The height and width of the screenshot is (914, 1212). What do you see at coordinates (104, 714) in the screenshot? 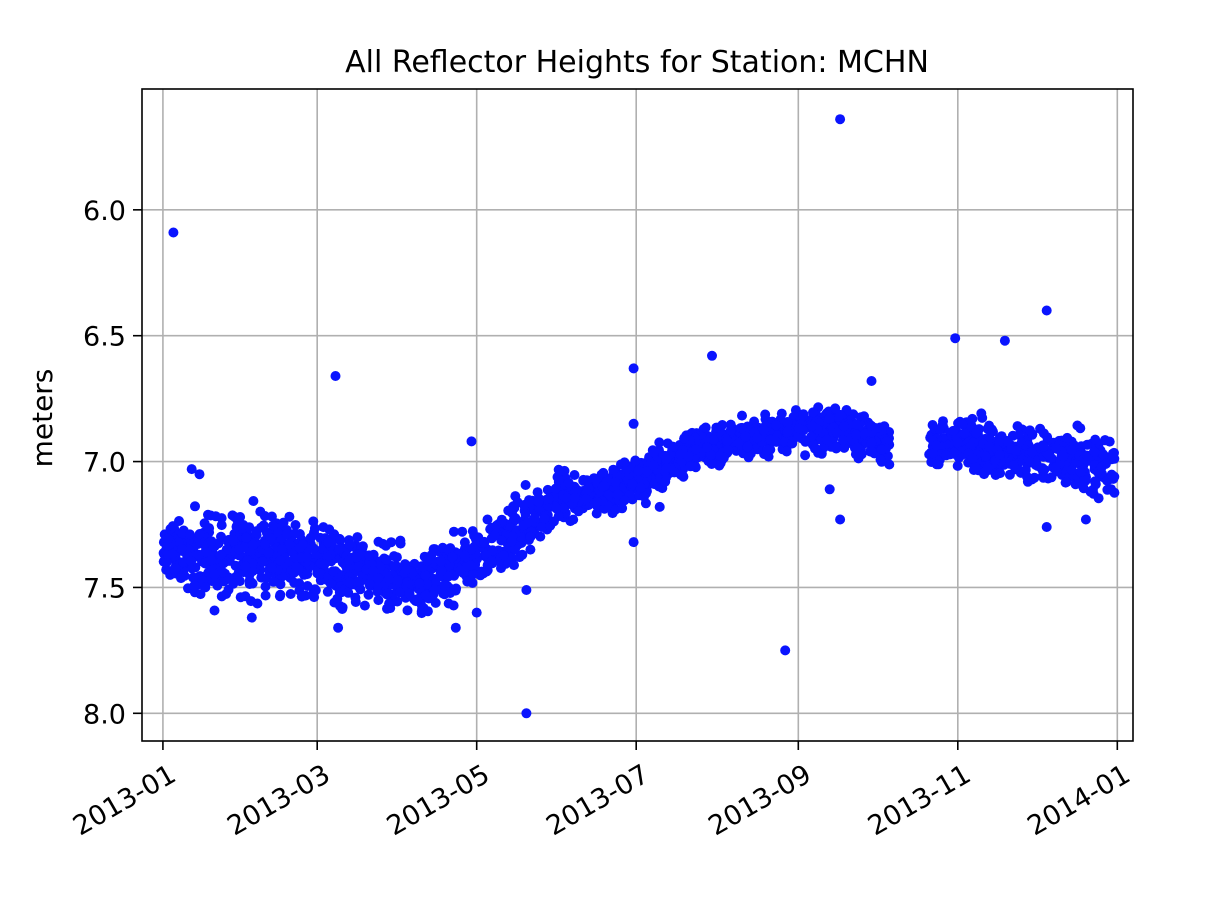
I see `y-tick-label: 8.0` at bounding box center [104, 714].